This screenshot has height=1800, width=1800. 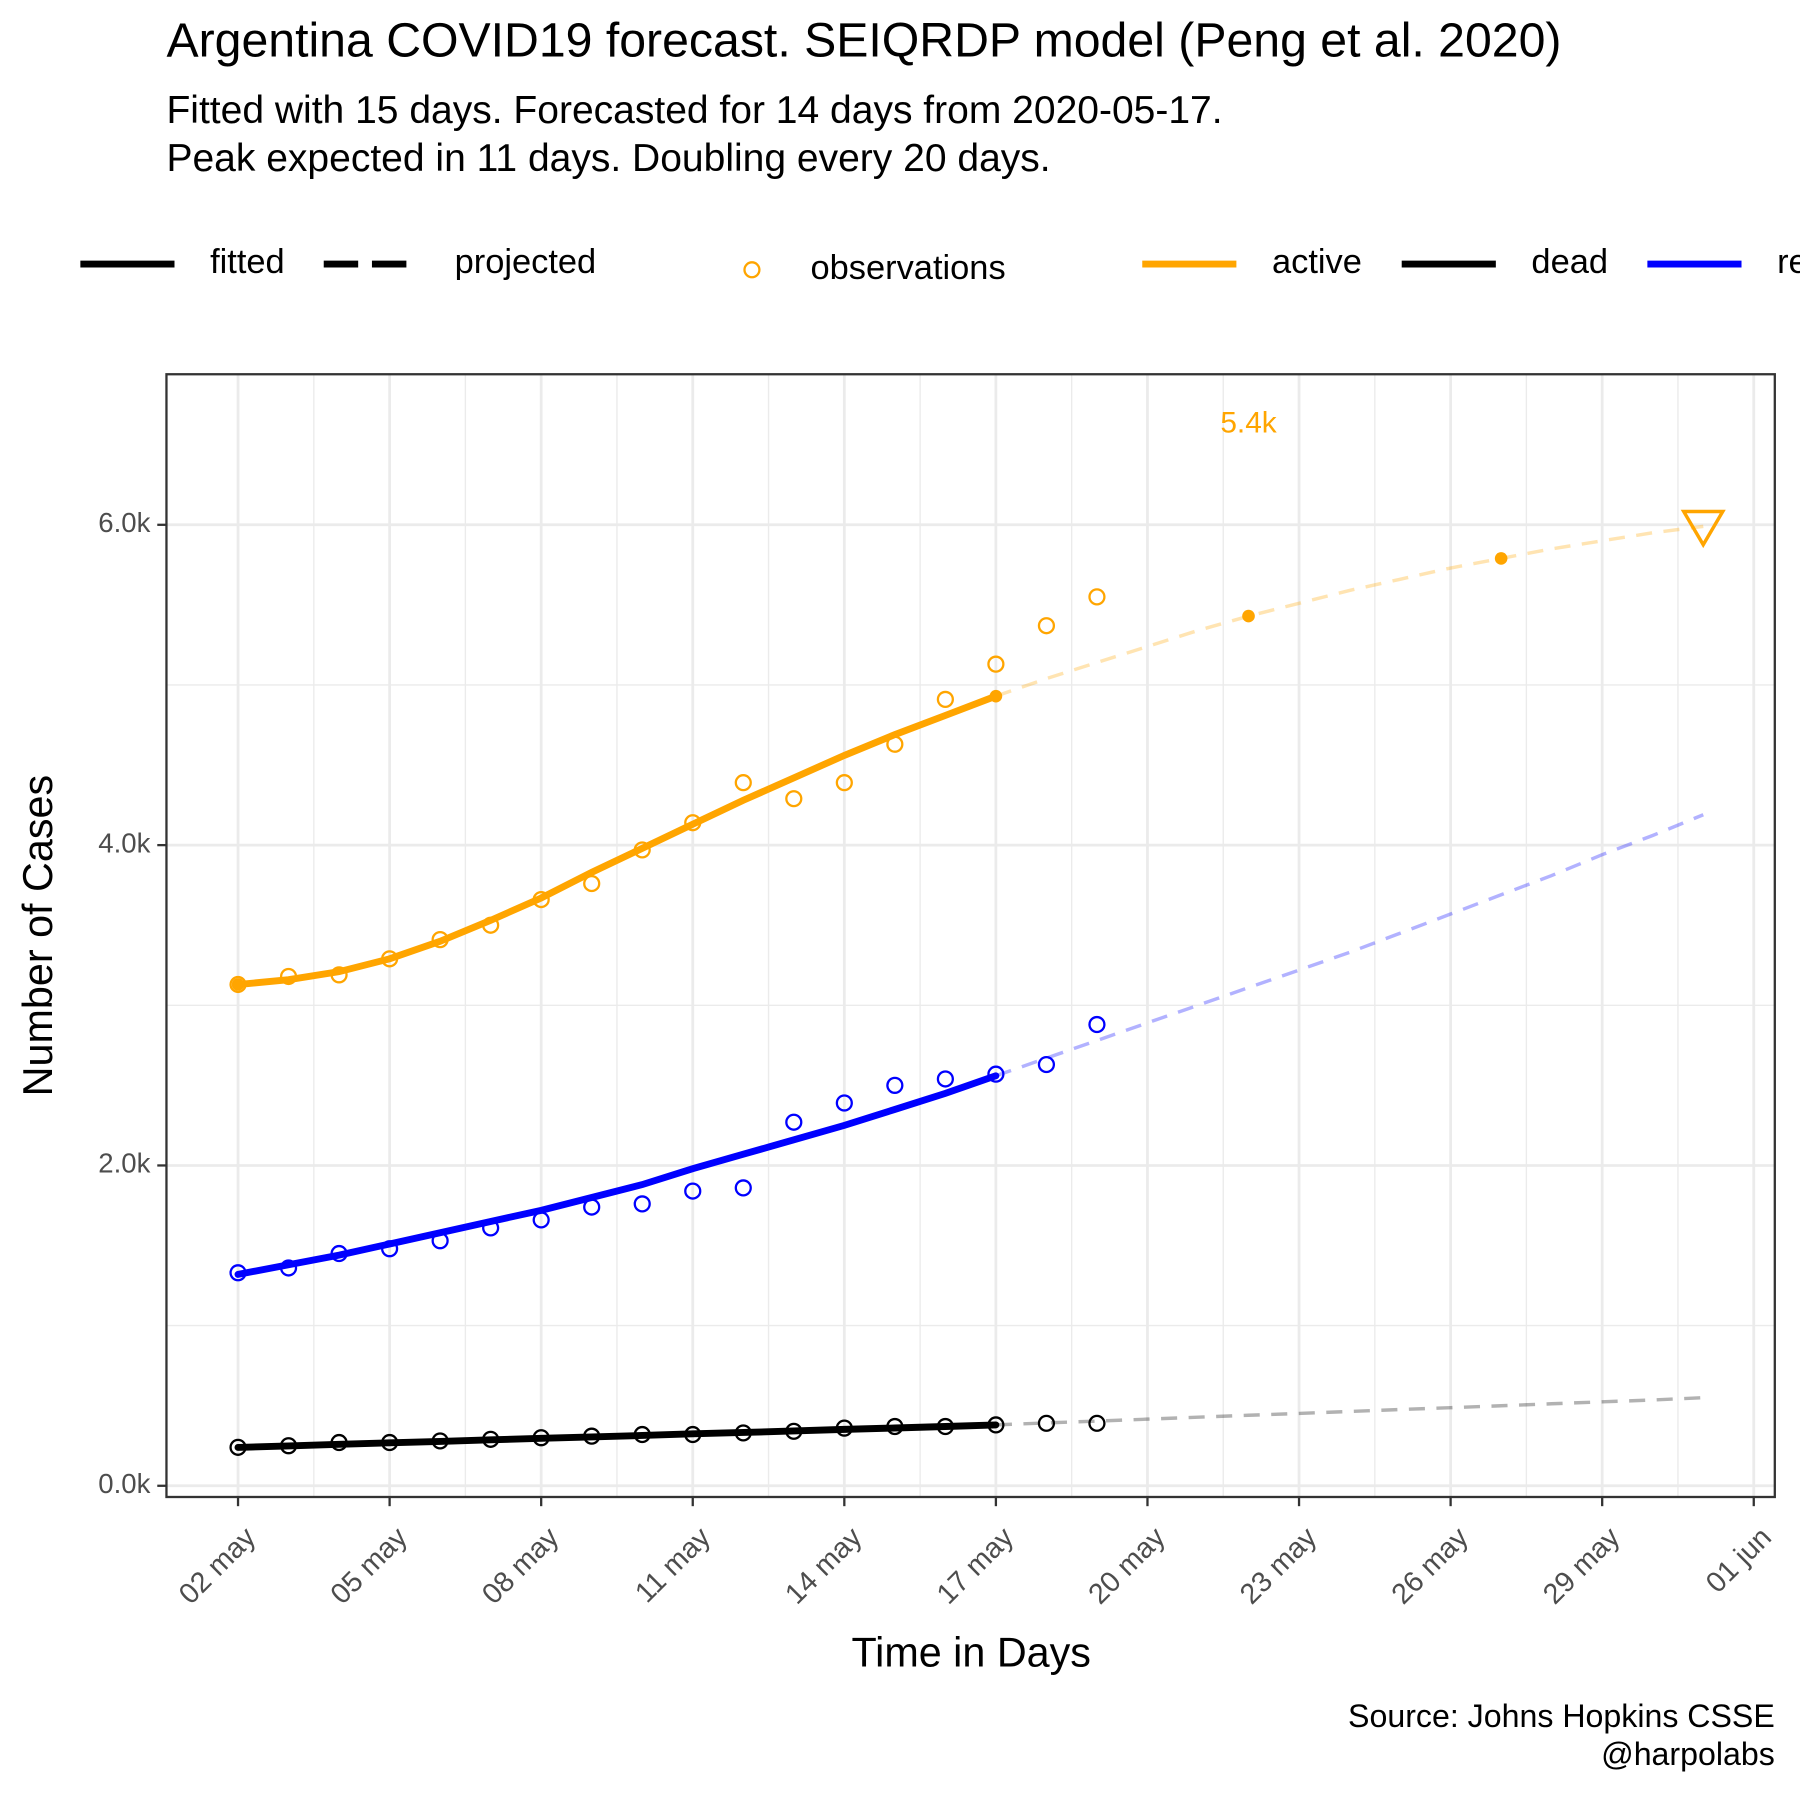 What do you see at coordinates (1279, 1566) in the screenshot?
I see `x-tick-label: 23 may` at bounding box center [1279, 1566].